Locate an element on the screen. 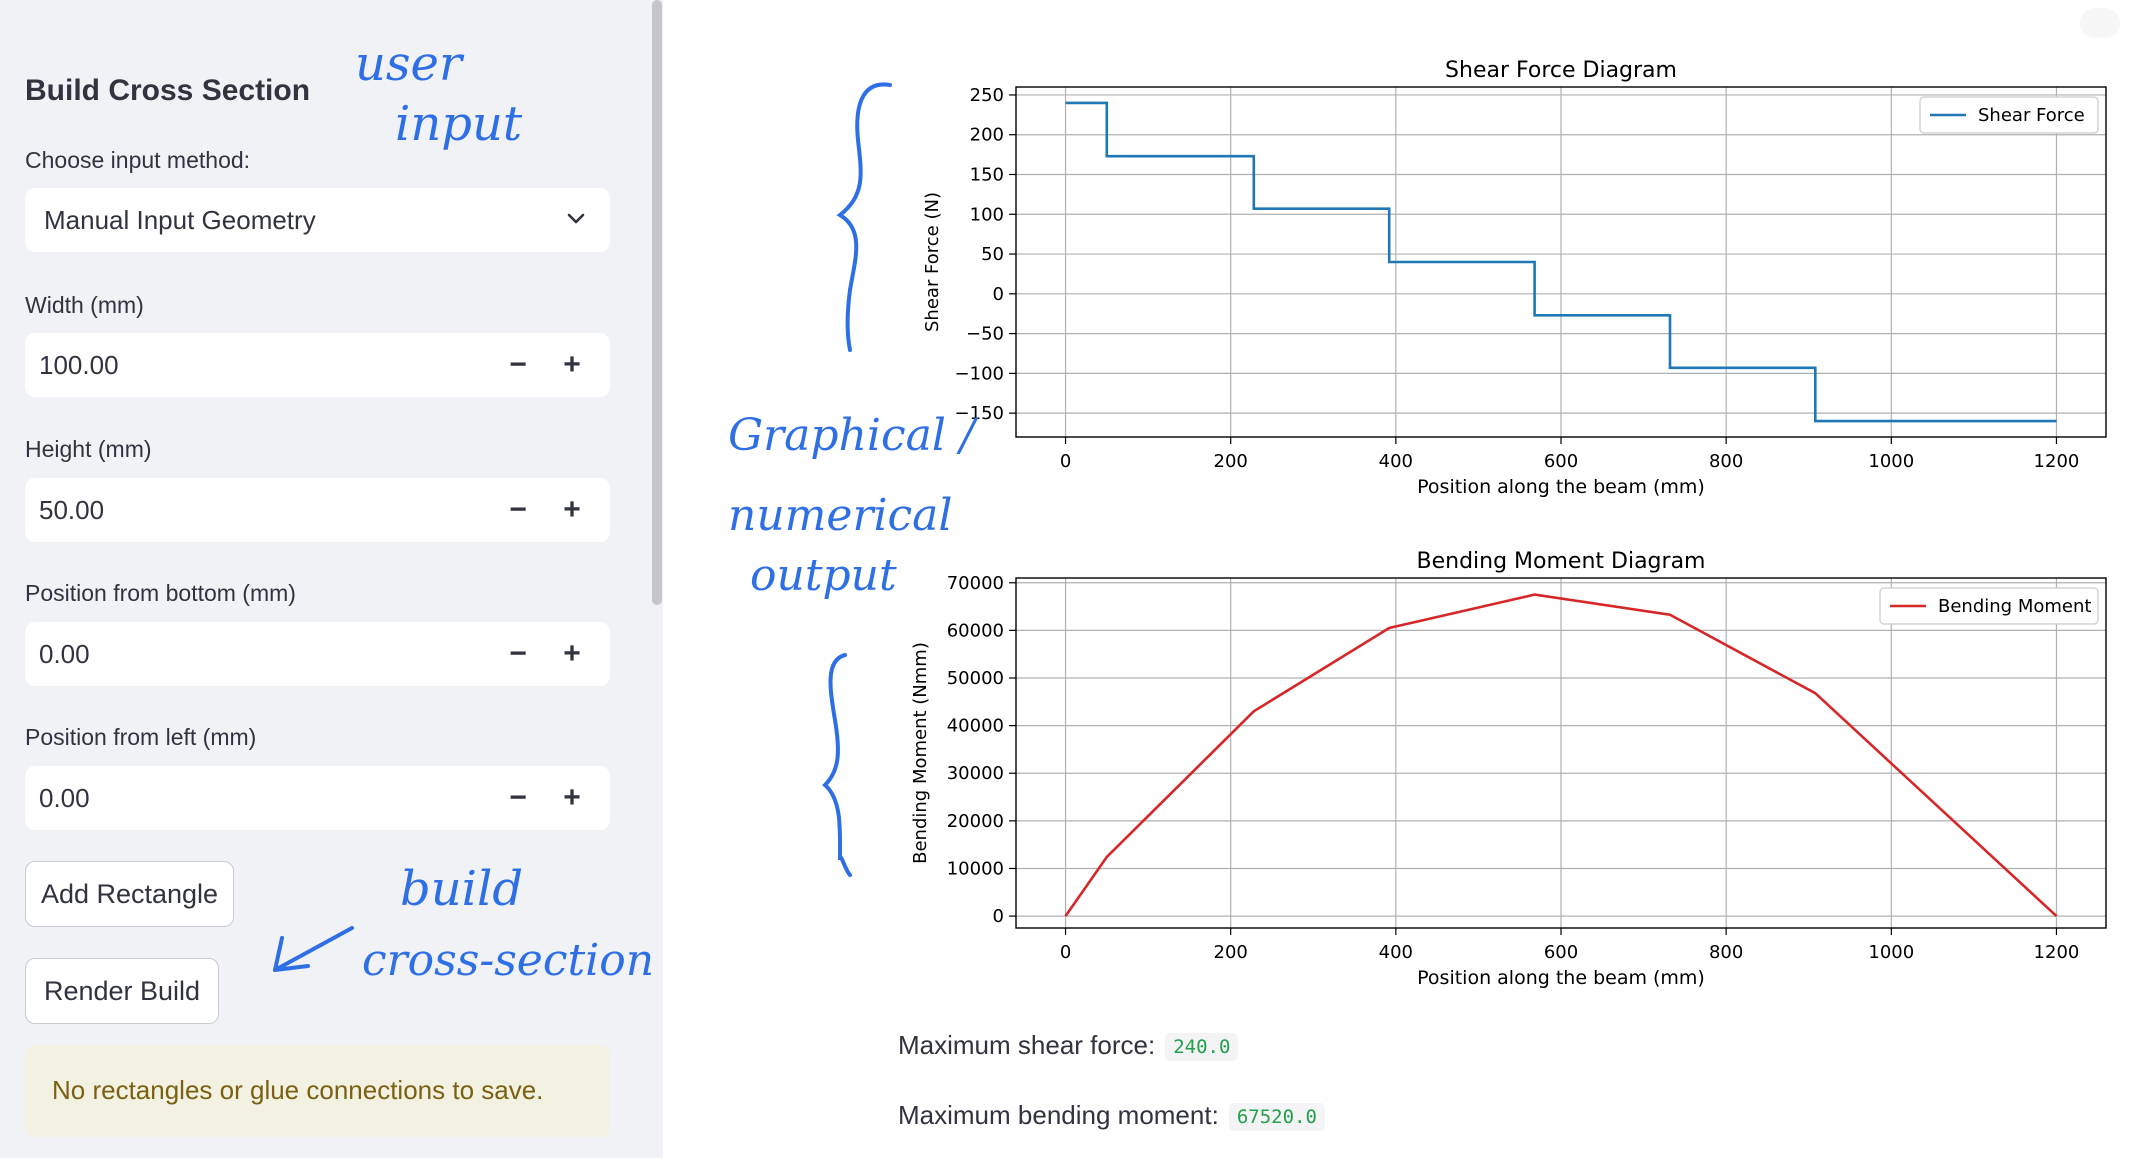 This screenshot has width=2140, height=1158. position-left-decrement-button: − is located at coordinates (518, 797).